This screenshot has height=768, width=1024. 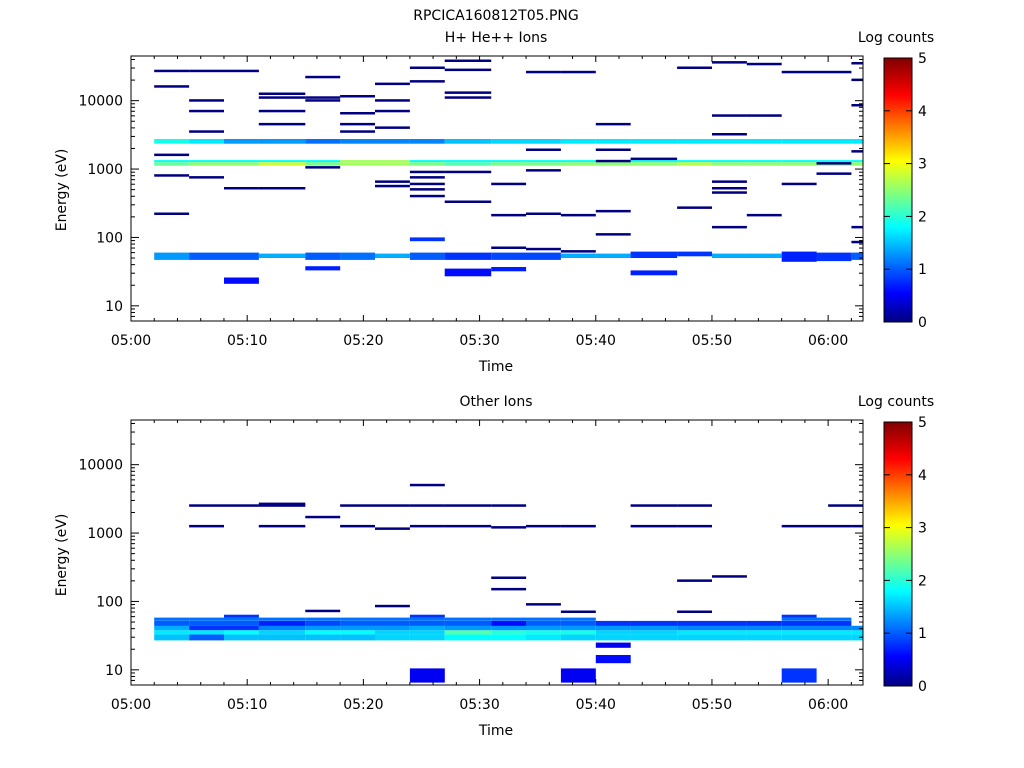 What do you see at coordinates (898, 554) in the screenshot?
I see `colorbar-gradient` at bounding box center [898, 554].